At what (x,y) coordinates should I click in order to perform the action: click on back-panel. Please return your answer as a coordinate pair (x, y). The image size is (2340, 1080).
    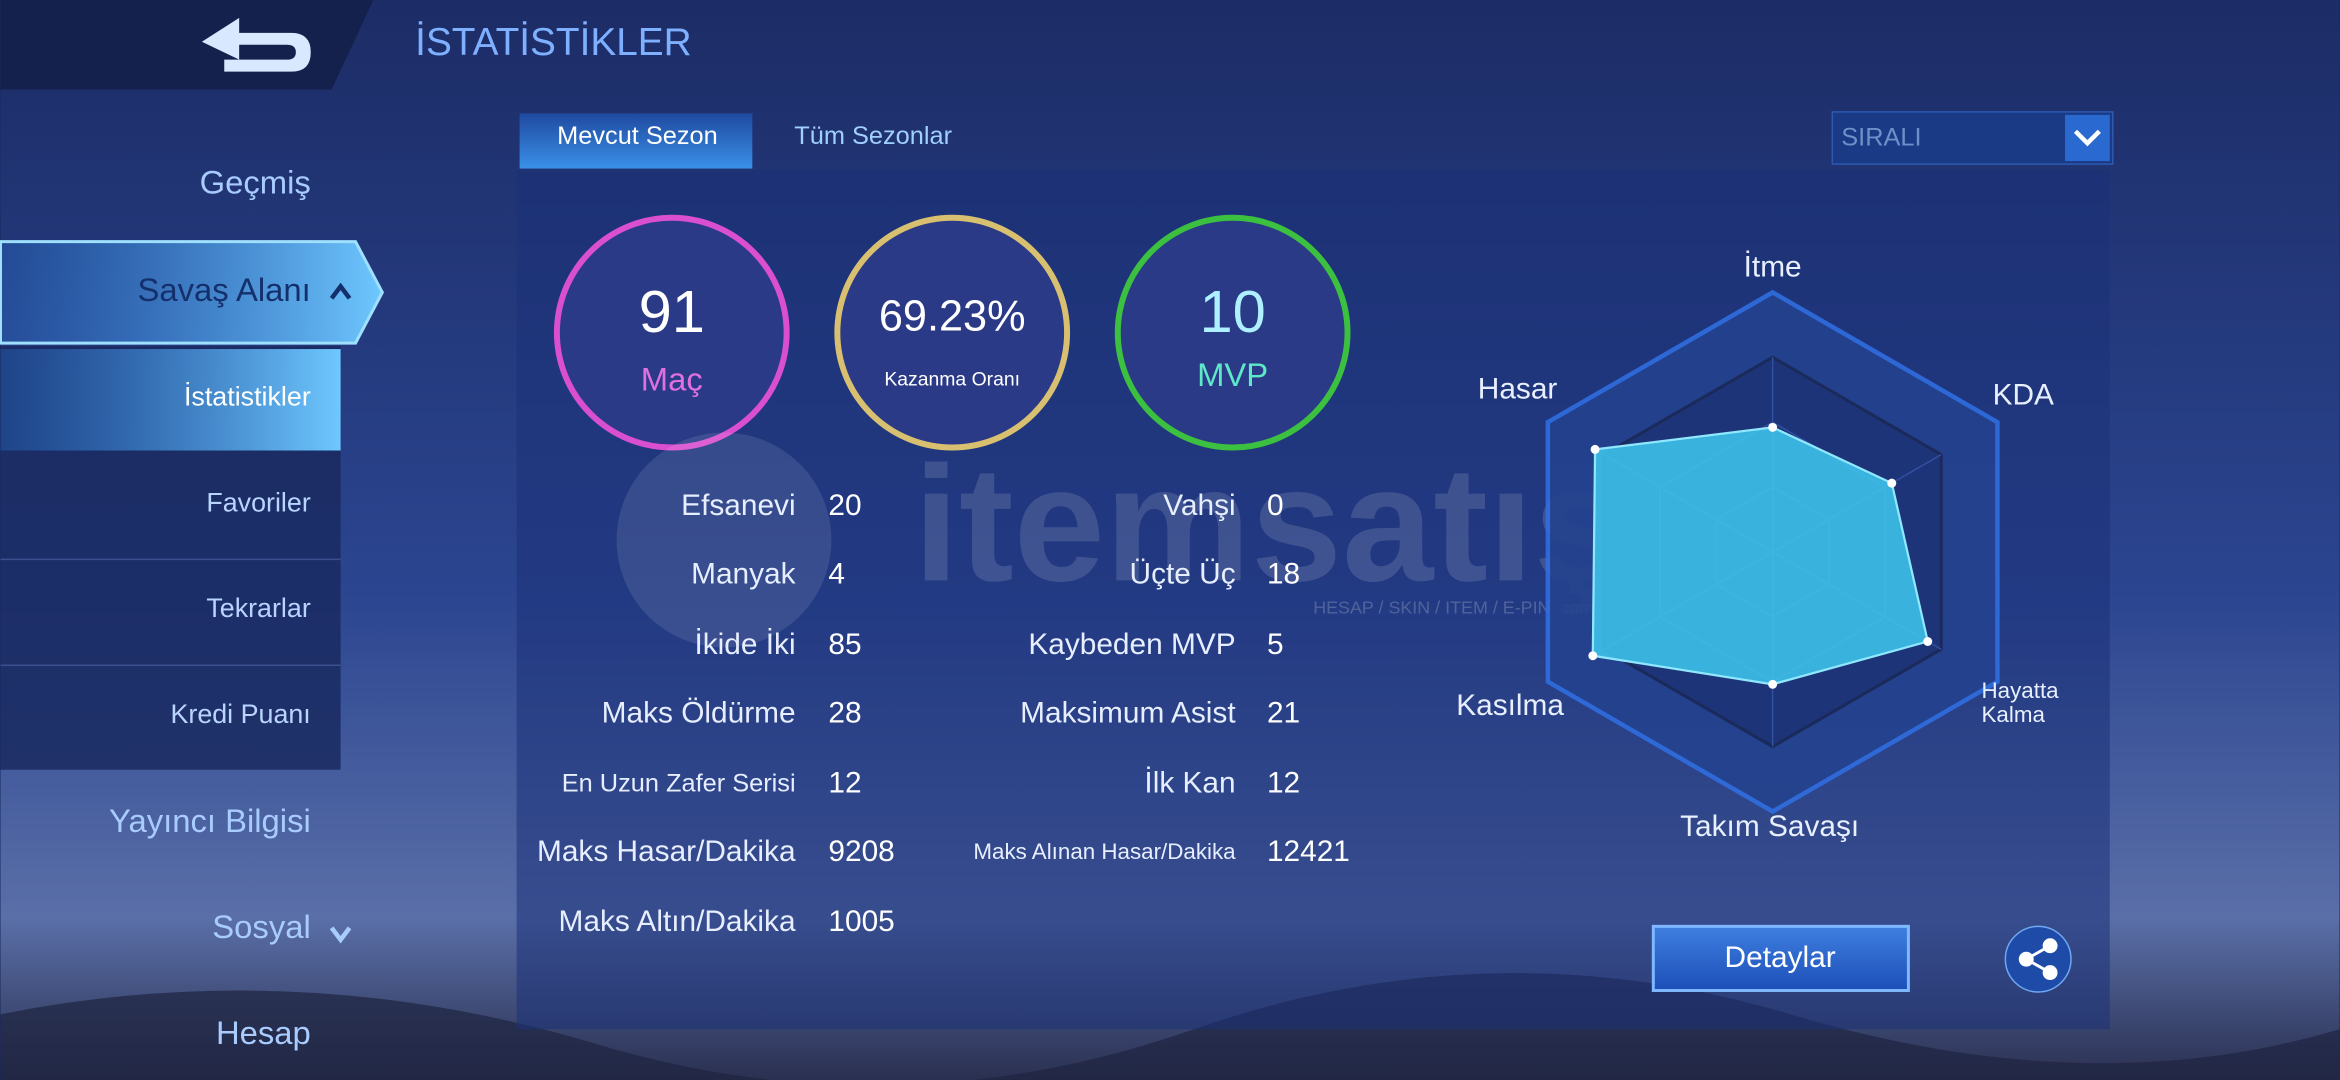
    Looking at the image, I should click on (187, 45).